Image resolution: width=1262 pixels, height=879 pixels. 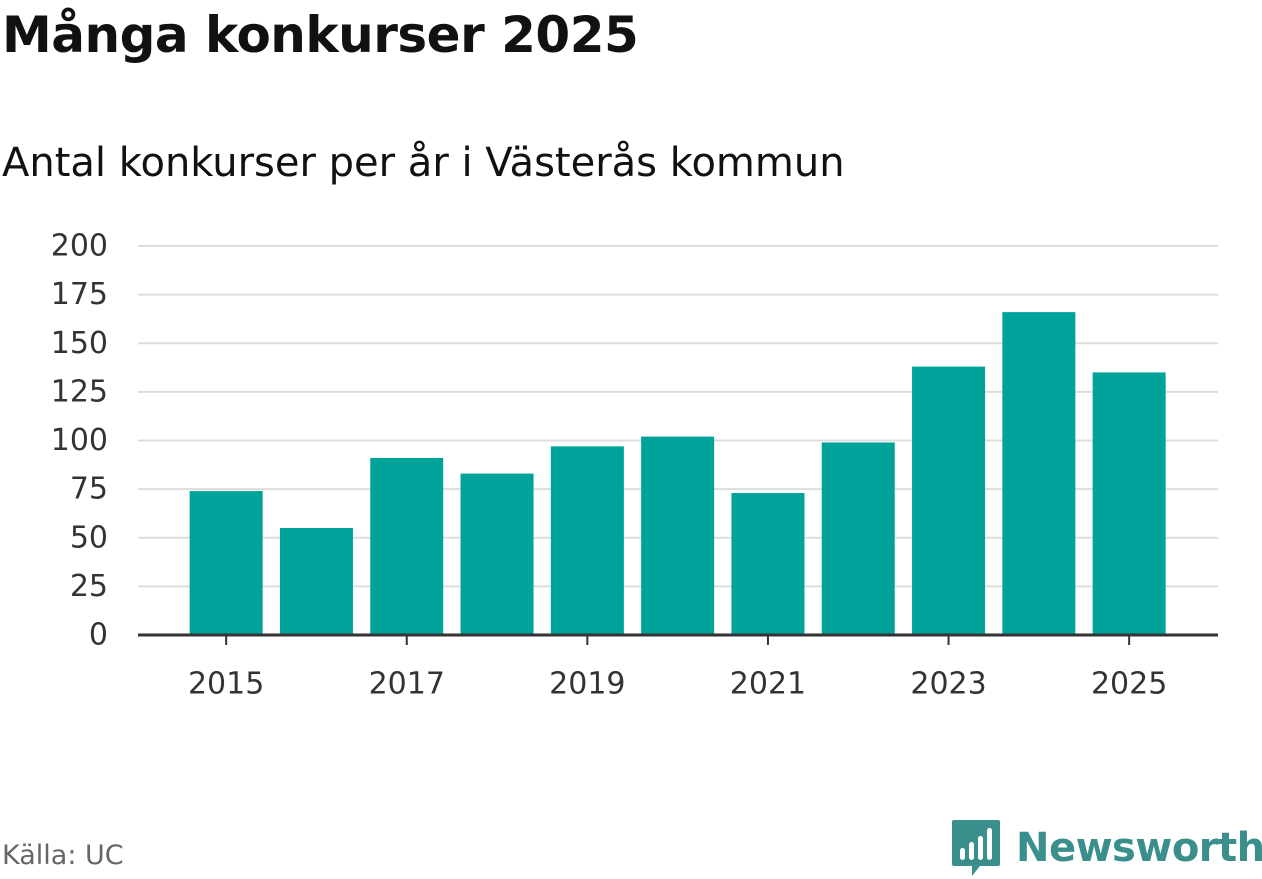 What do you see at coordinates (587, 540) in the screenshot?
I see `bar-2019` at bounding box center [587, 540].